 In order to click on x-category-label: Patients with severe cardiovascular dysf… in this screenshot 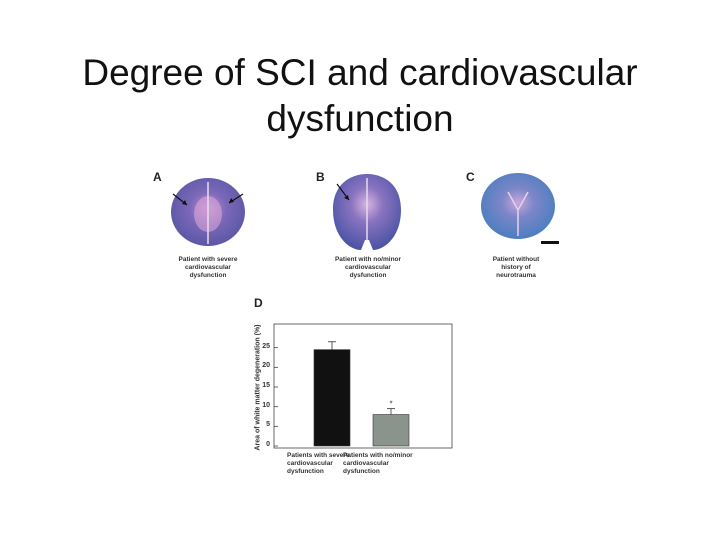, I will do `click(318, 463)`.